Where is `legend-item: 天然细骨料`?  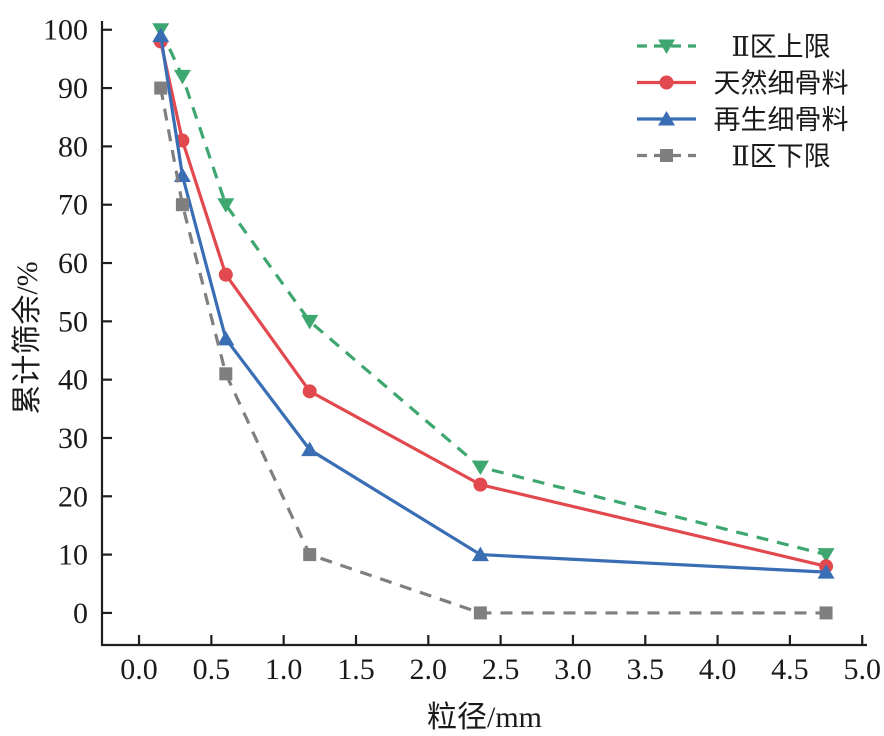 legend-item: 天然细骨料 is located at coordinates (743, 84).